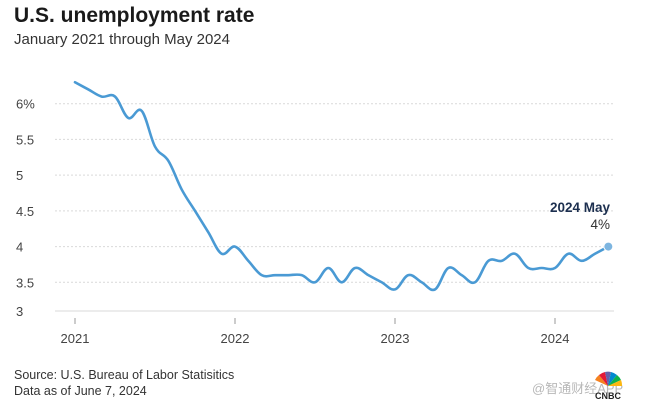 This screenshot has width=649, height=407. I want to click on y-tick-label: 4, so click(19, 247).